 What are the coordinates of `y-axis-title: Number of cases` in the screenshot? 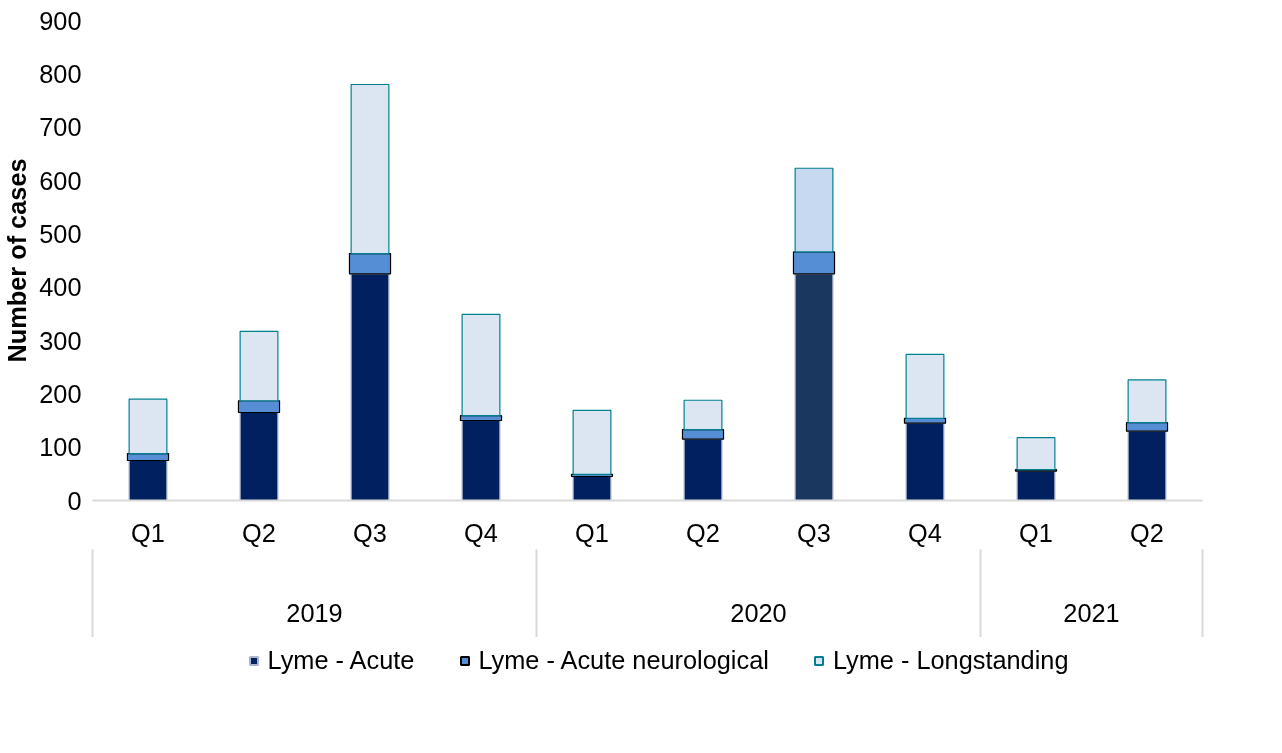 It's located at (17, 260).